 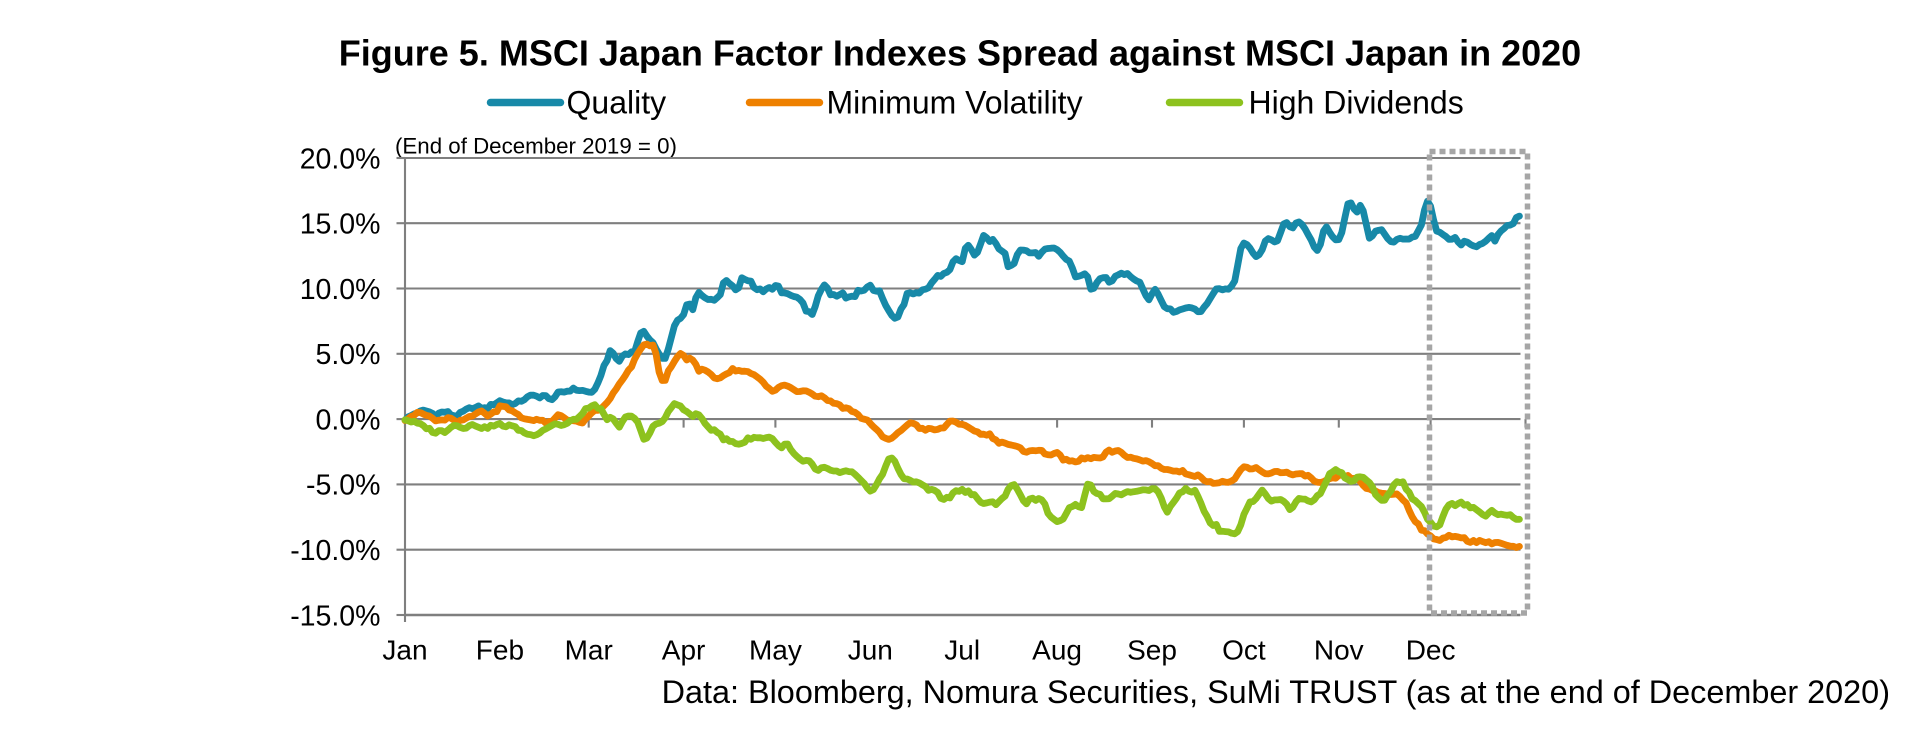 I want to click on svg-text: 20.0%, so click(x=340, y=159).